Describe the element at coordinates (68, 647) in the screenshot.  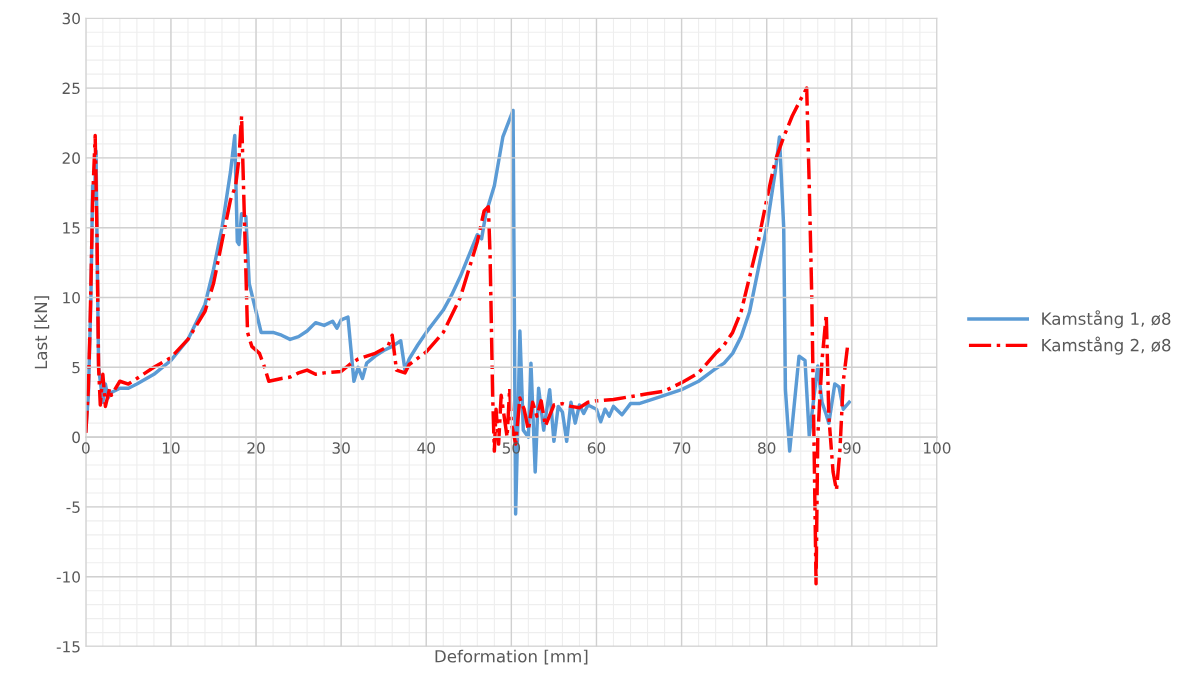
I see `y-tick-label: -15` at that location.